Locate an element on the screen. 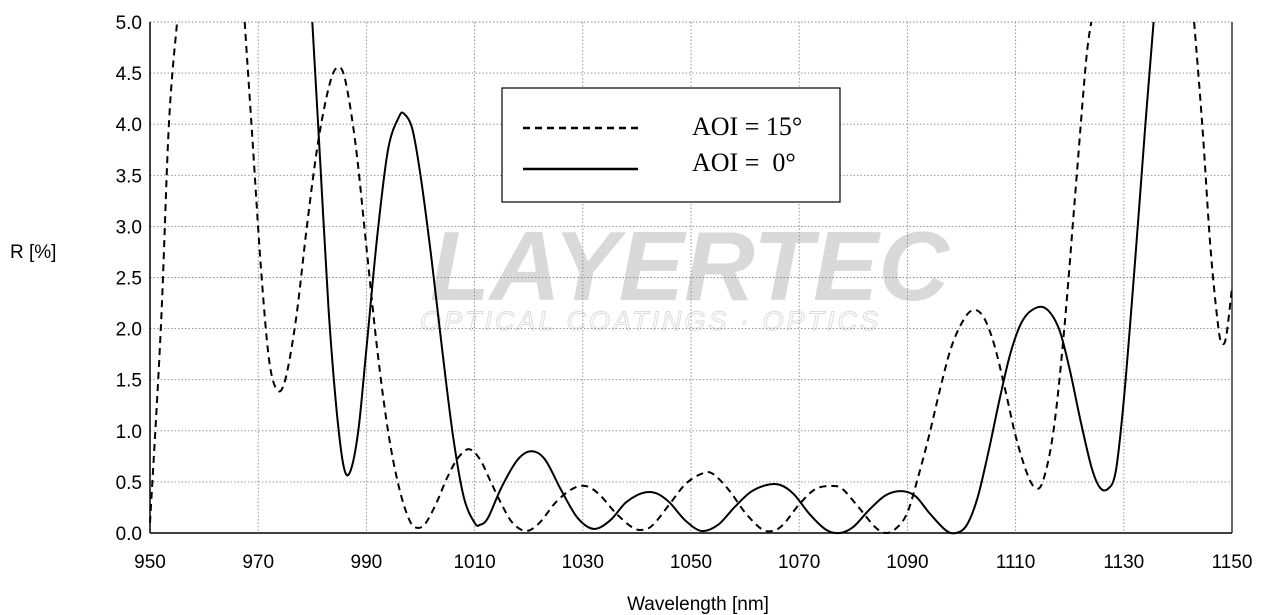 This screenshot has height=615, width=1270. y-tick-label: 0.0 is located at coordinates (129, 534).